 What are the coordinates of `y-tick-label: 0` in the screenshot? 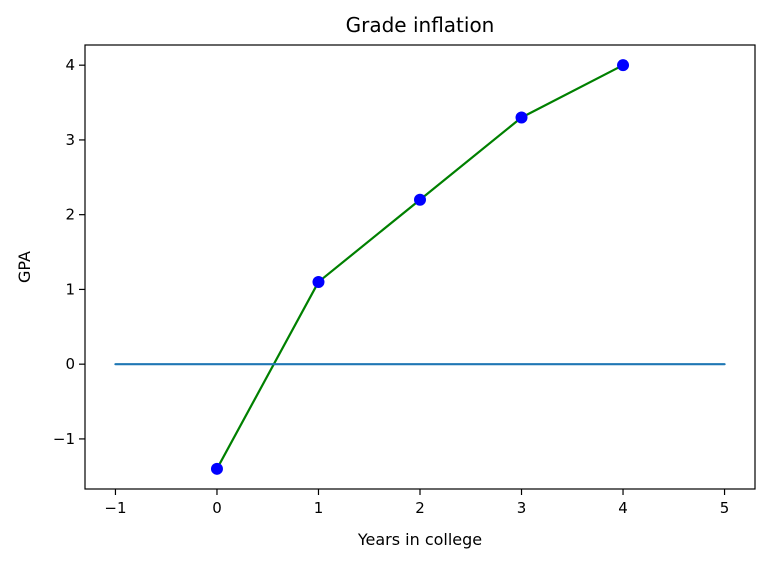 It's located at (70, 364).